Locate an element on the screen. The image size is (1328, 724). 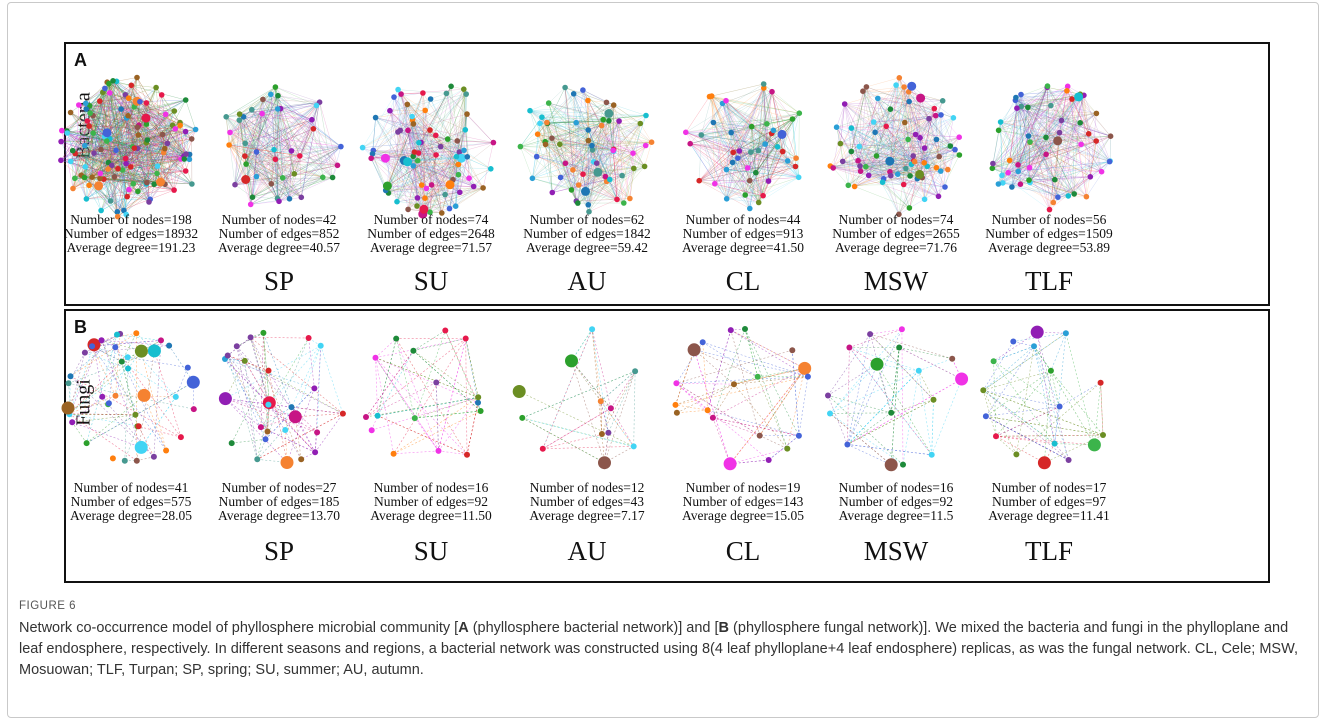
caption-part: B is located at coordinates (724, 628).